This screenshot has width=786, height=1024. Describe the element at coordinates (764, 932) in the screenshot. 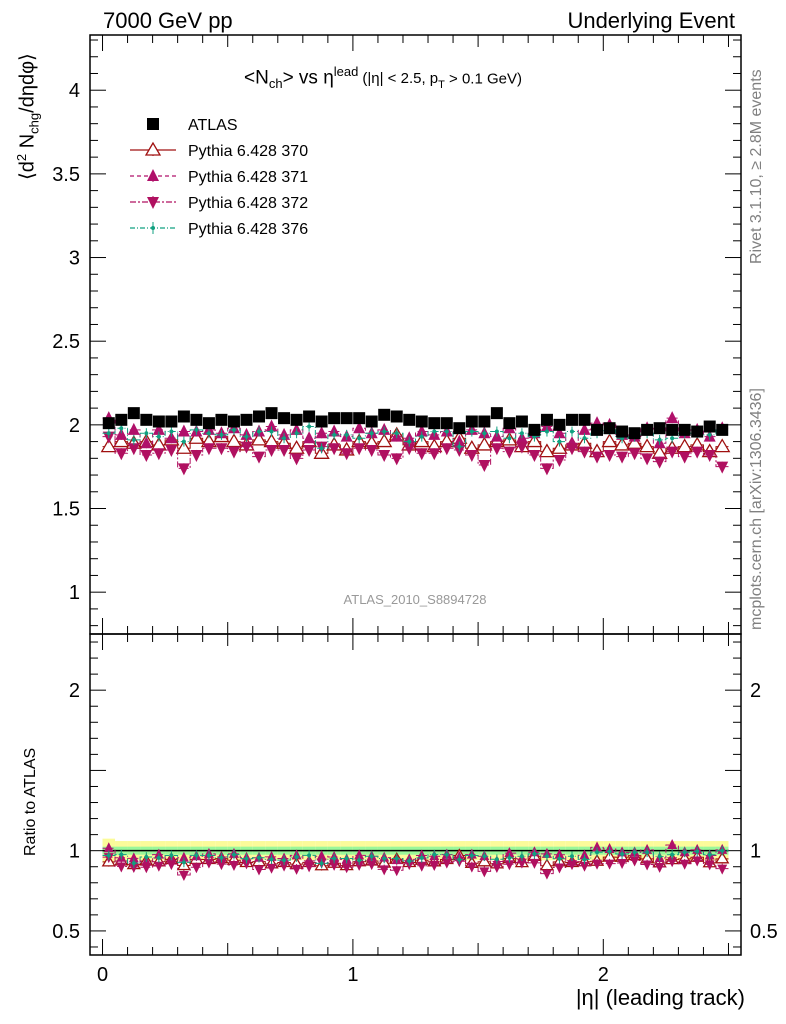

I see `ratio-y-tick-label-right: 0.5` at that location.